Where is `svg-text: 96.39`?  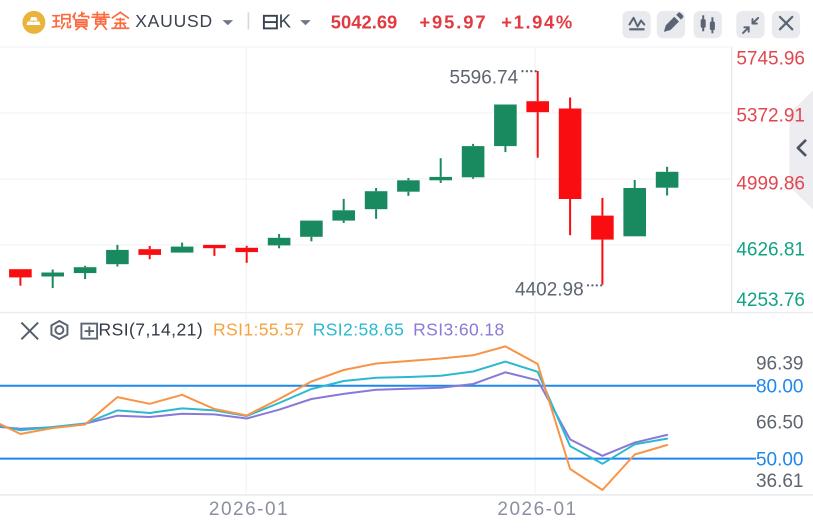 svg-text: 96.39 is located at coordinates (780, 364).